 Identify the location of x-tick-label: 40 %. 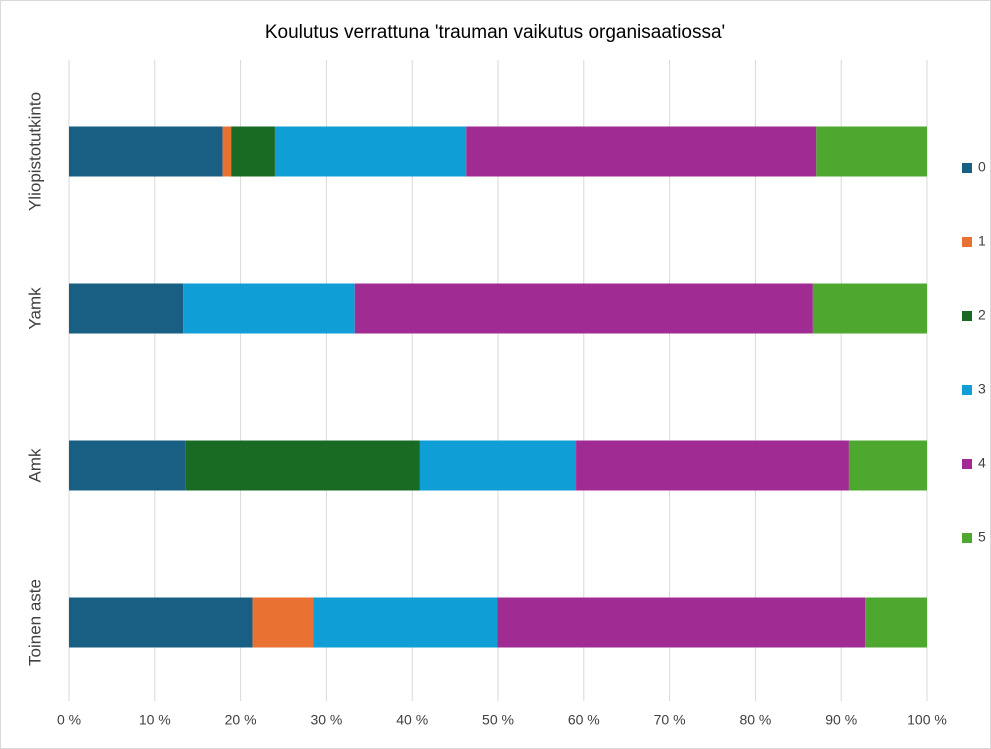
(412, 720).